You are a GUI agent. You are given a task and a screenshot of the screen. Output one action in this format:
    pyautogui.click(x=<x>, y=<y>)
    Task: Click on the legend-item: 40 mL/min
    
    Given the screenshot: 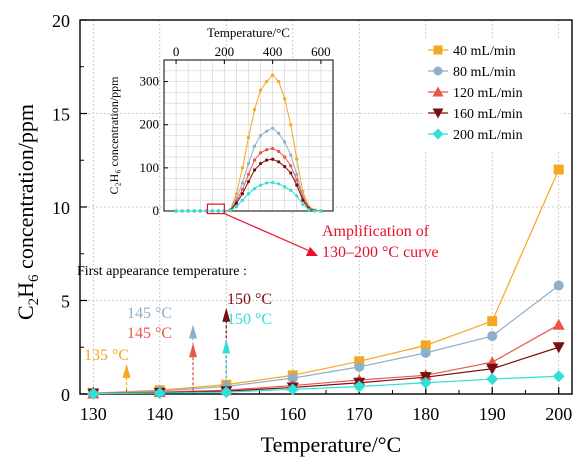 What is the action you would take?
    pyautogui.click(x=472, y=51)
    